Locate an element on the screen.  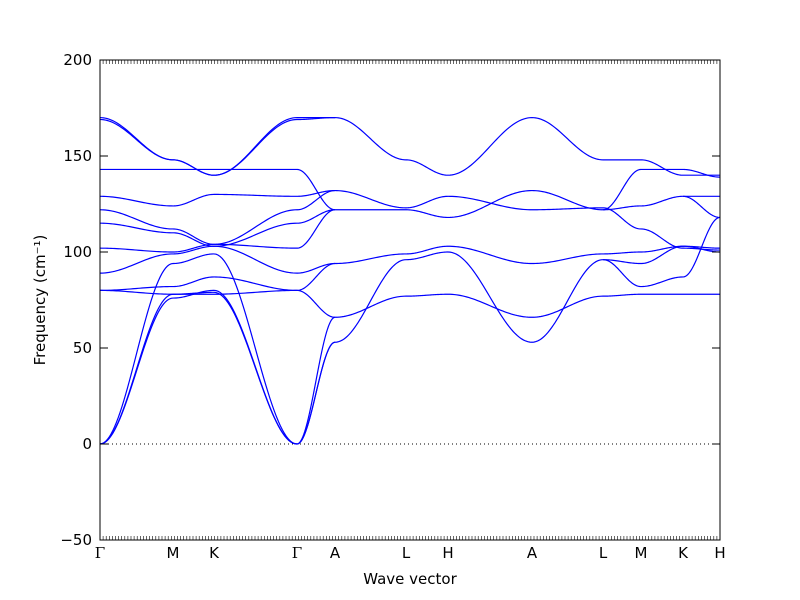
x-axis-label: Wave vector is located at coordinates (410, 579).